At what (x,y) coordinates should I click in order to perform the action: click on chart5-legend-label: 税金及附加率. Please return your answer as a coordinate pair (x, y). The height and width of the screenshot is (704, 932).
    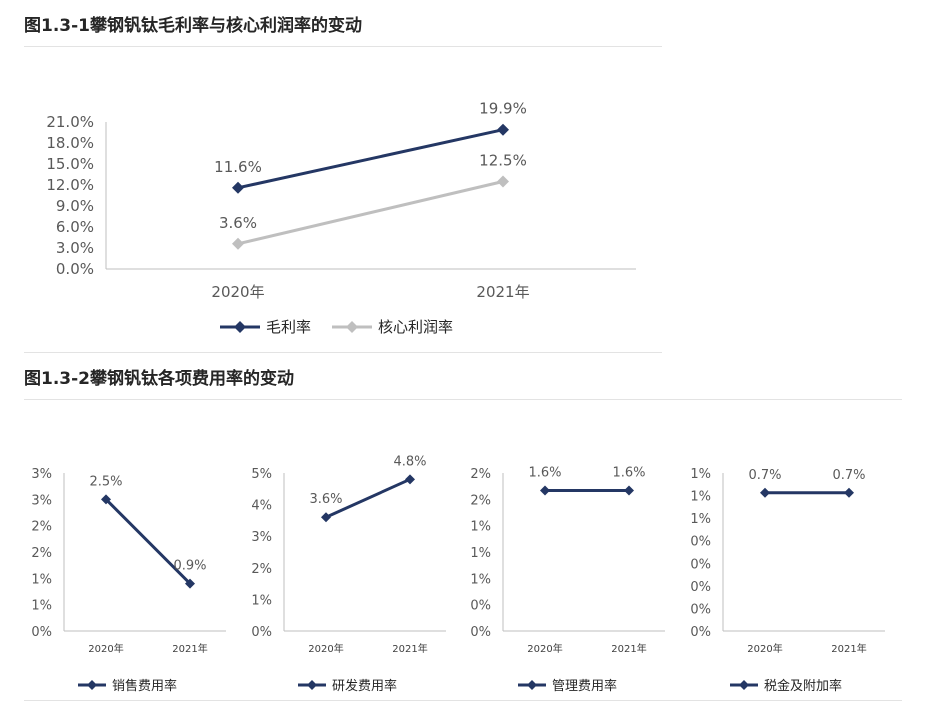
    Looking at the image, I should click on (803, 686).